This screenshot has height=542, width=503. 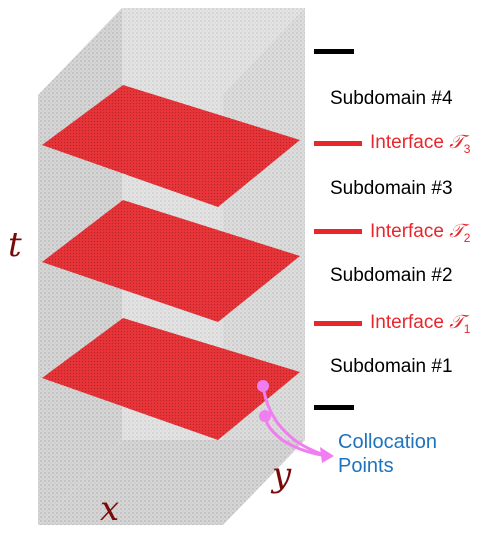 I want to click on interface-3-label: Interface 𝒯3, so click(x=420, y=143).